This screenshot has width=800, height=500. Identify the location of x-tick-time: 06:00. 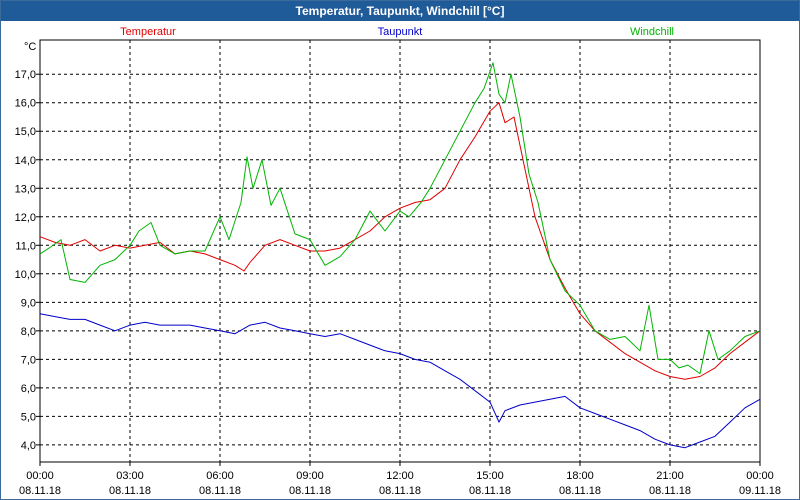
(220, 476).